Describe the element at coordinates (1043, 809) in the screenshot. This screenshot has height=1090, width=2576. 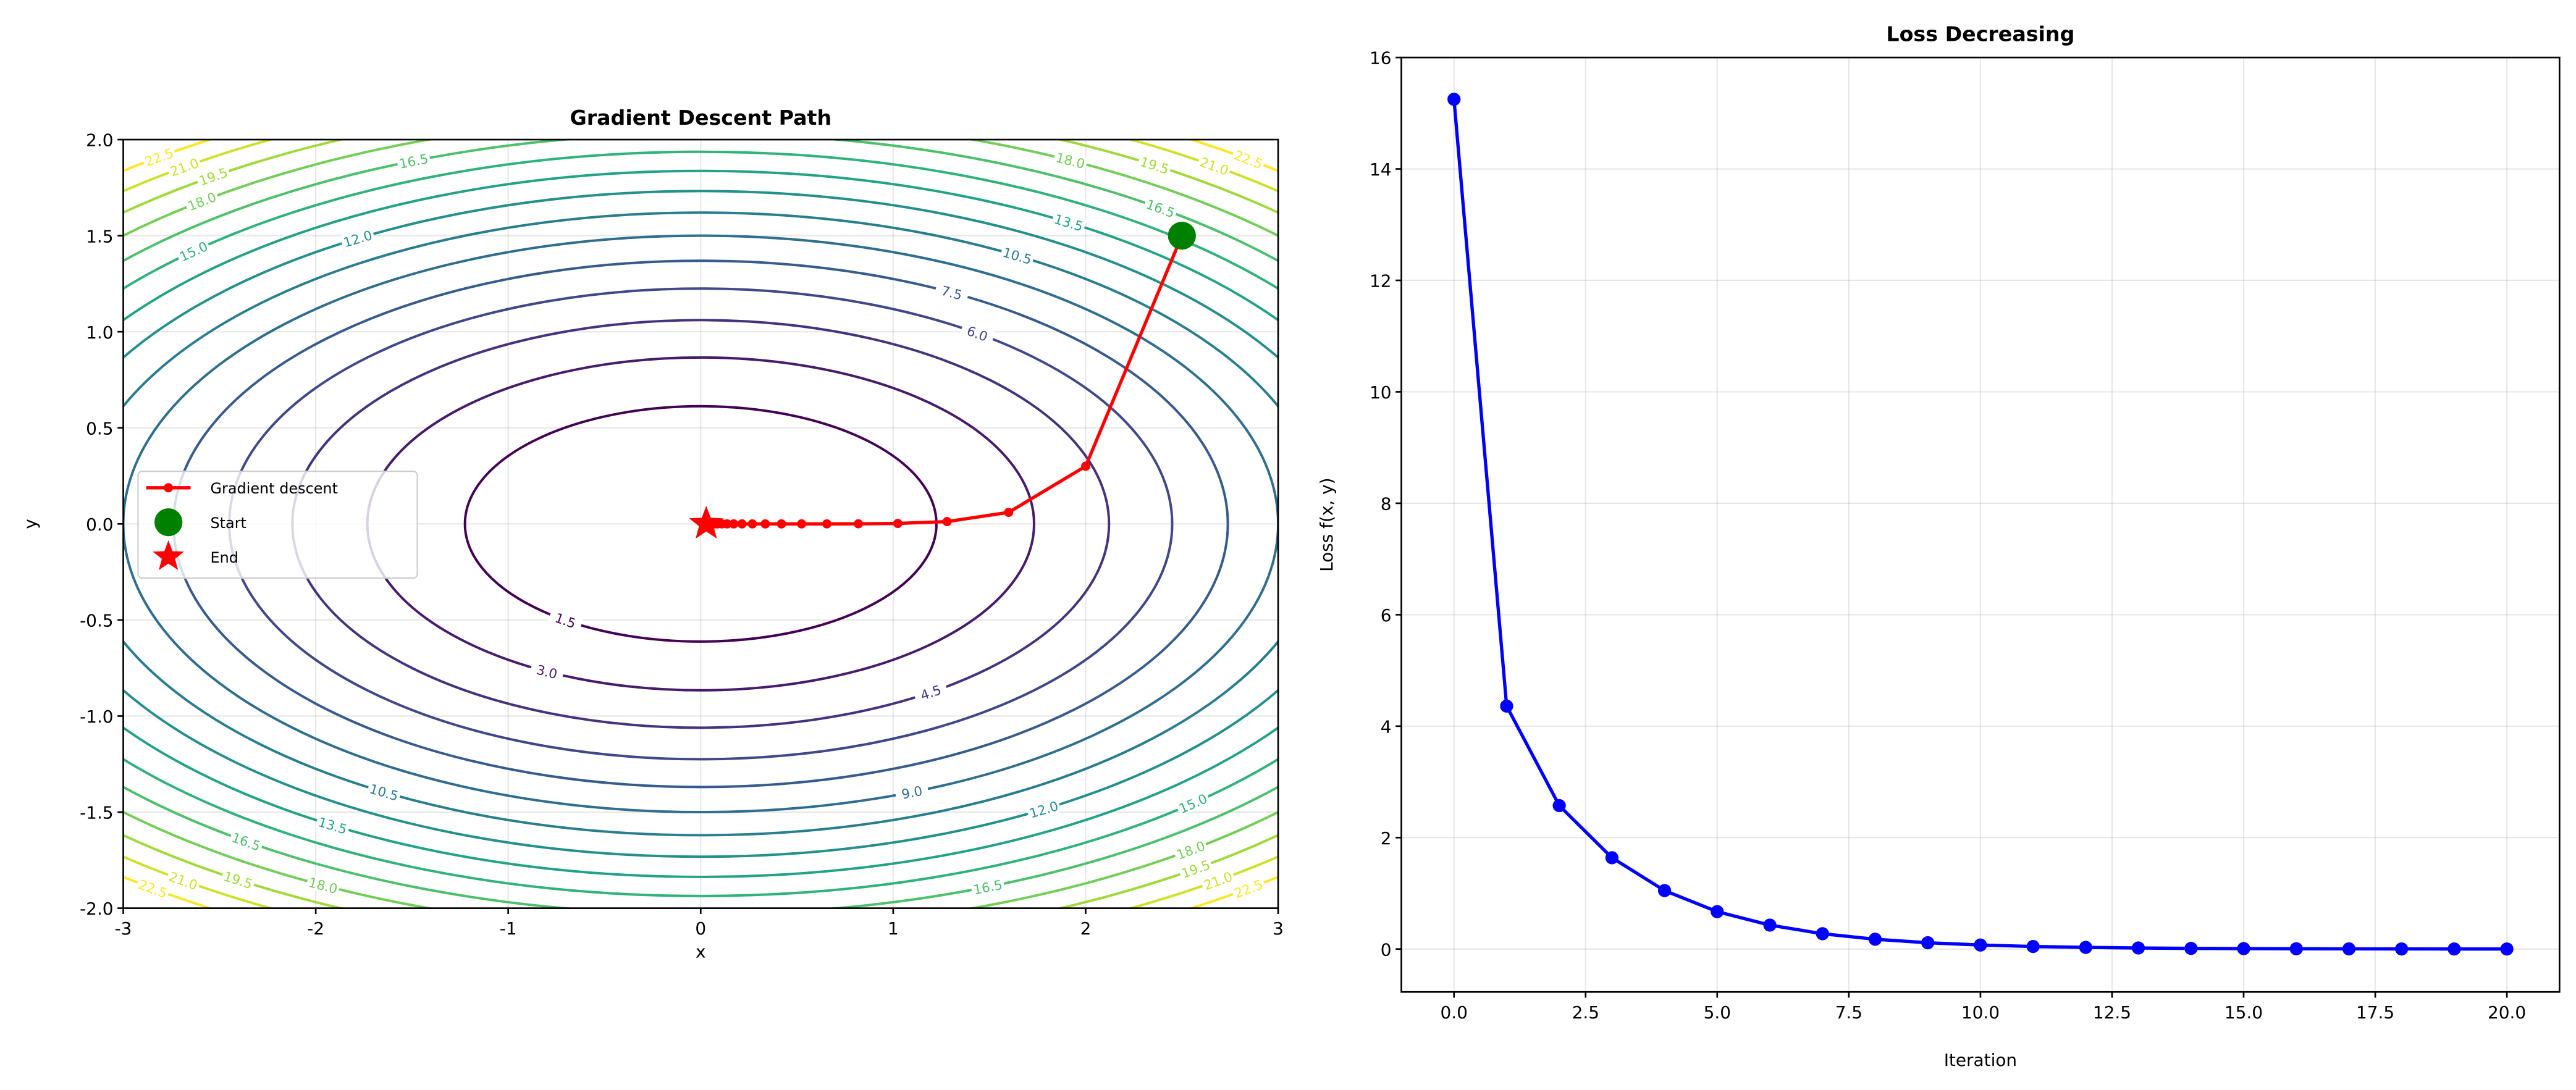
I see `contour-label: 12.0` at that location.